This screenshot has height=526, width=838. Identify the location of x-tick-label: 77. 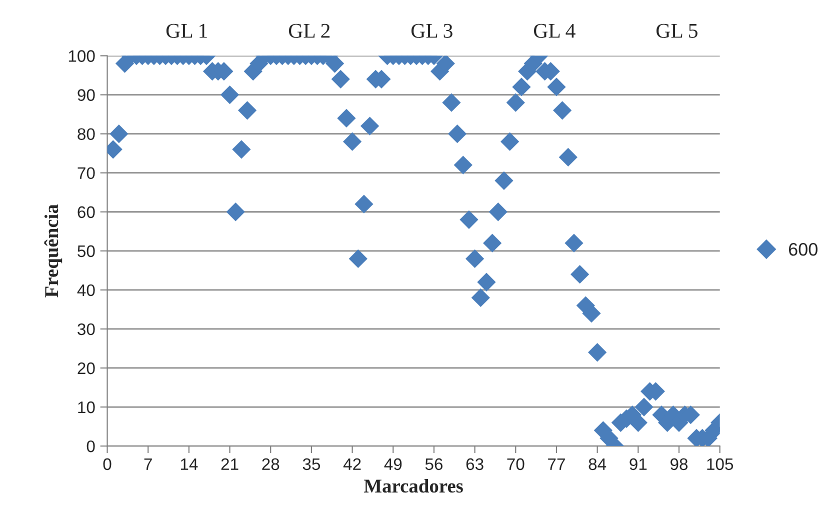
(556, 464).